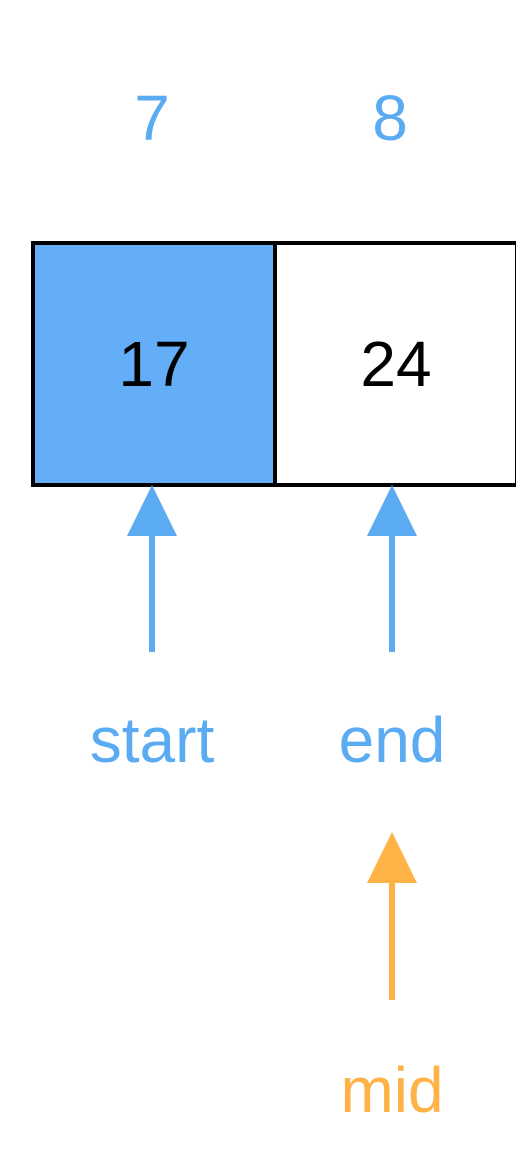 The height and width of the screenshot is (1176, 516). Describe the element at coordinates (152, 740) in the screenshot. I see `start-pointer-label: start` at that location.